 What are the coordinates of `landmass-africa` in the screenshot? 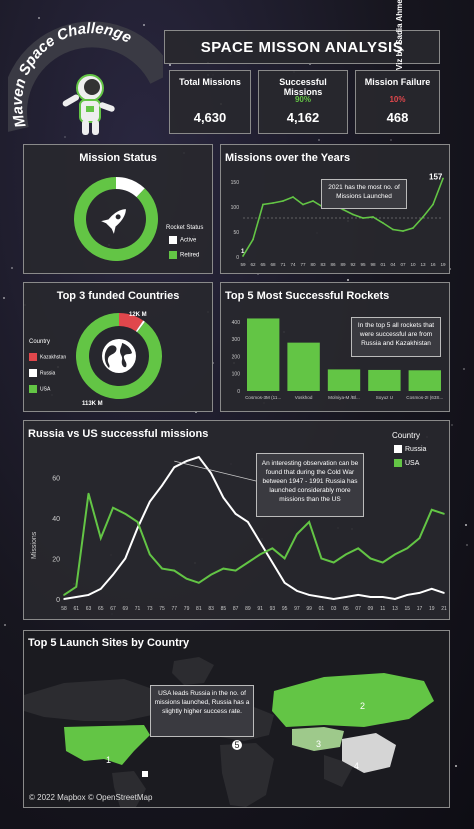 It's located at (247, 775).